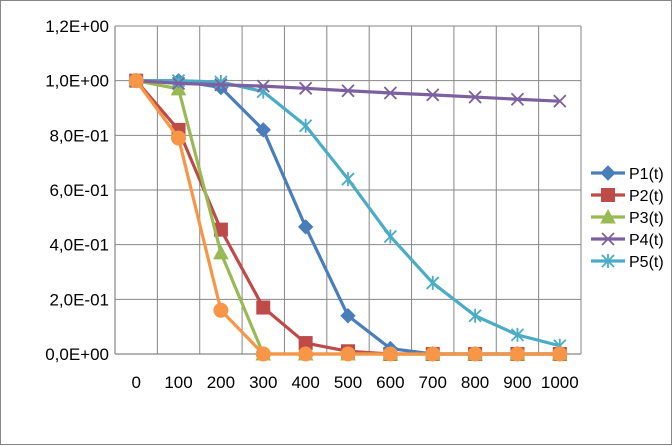 This screenshot has height=446, width=672. Describe the element at coordinates (221, 382) in the screenshot. I see `x-tick-label: 200` at that location.